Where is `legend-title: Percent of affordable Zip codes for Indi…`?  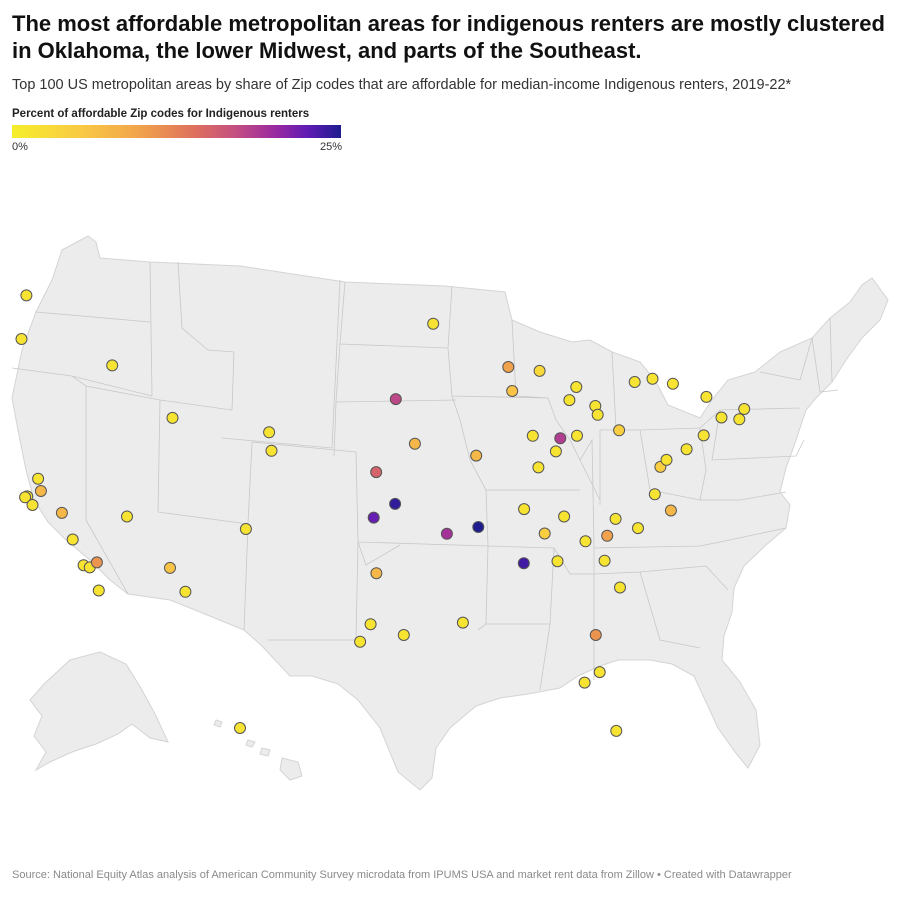
legend-title: Percent of affordable Zip codes for Indi… is located at coordinates (161, 114).